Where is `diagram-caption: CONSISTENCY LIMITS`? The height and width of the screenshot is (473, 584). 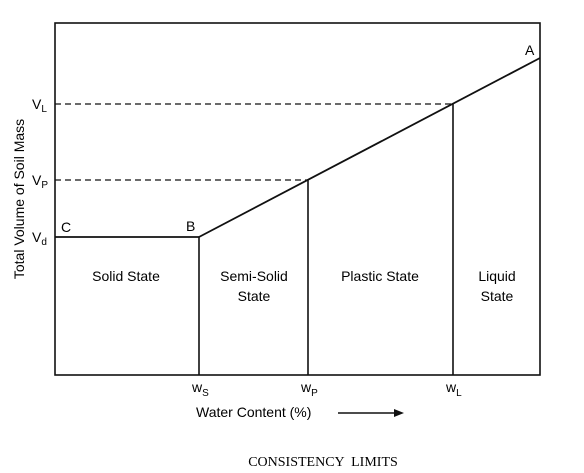 diagram-caption: CONSISTENCY LIMITS is located at coordinates (323, 462).